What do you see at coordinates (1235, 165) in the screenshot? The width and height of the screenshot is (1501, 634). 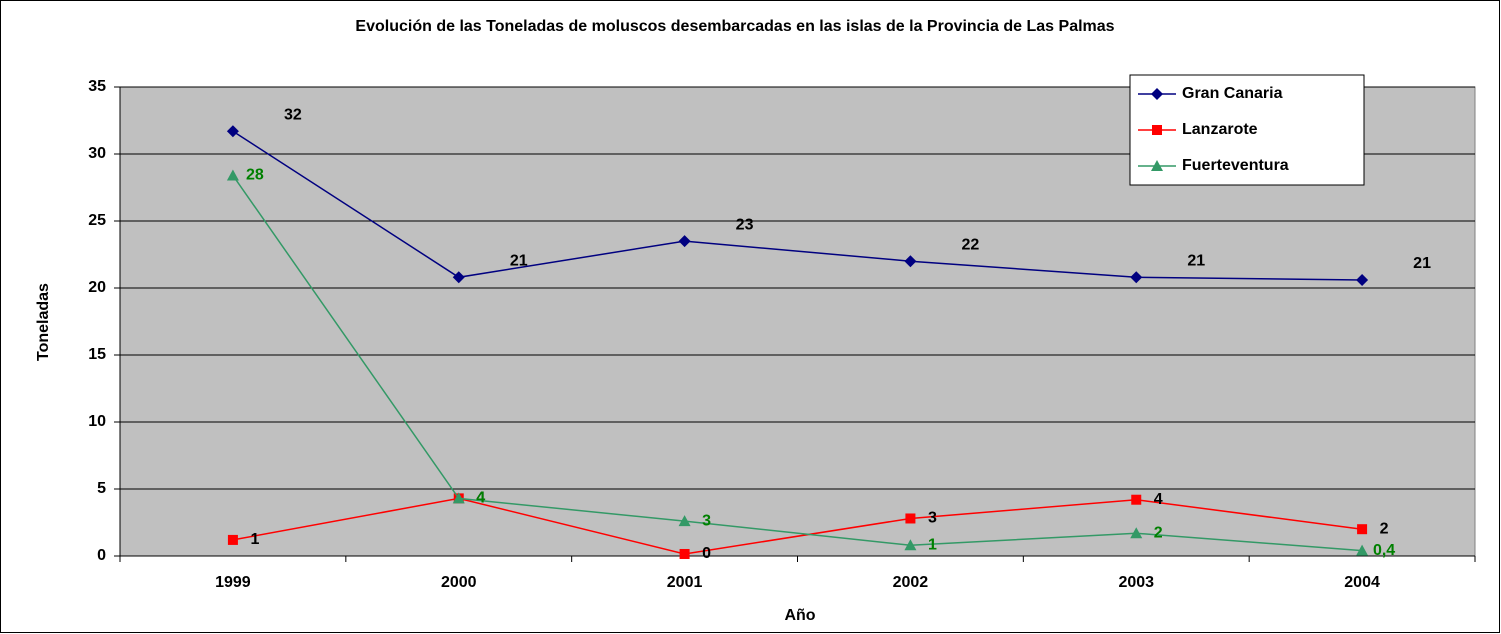 I see `legend-label: Fuerteventura` at bounding box center [1235, 165].